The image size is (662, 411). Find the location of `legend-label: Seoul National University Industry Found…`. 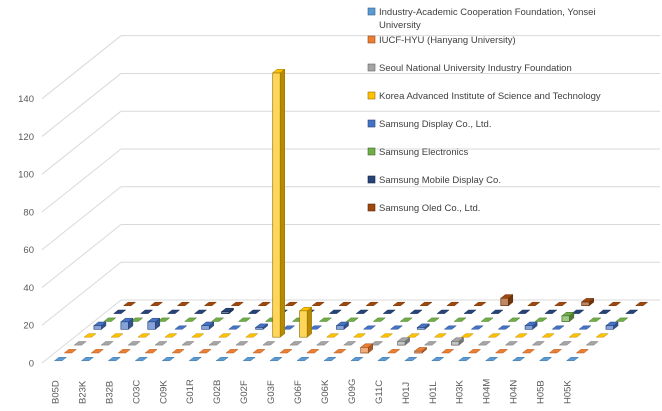

legend-label: Seoul National University Industry Found… is located at coordinates (475, 68).